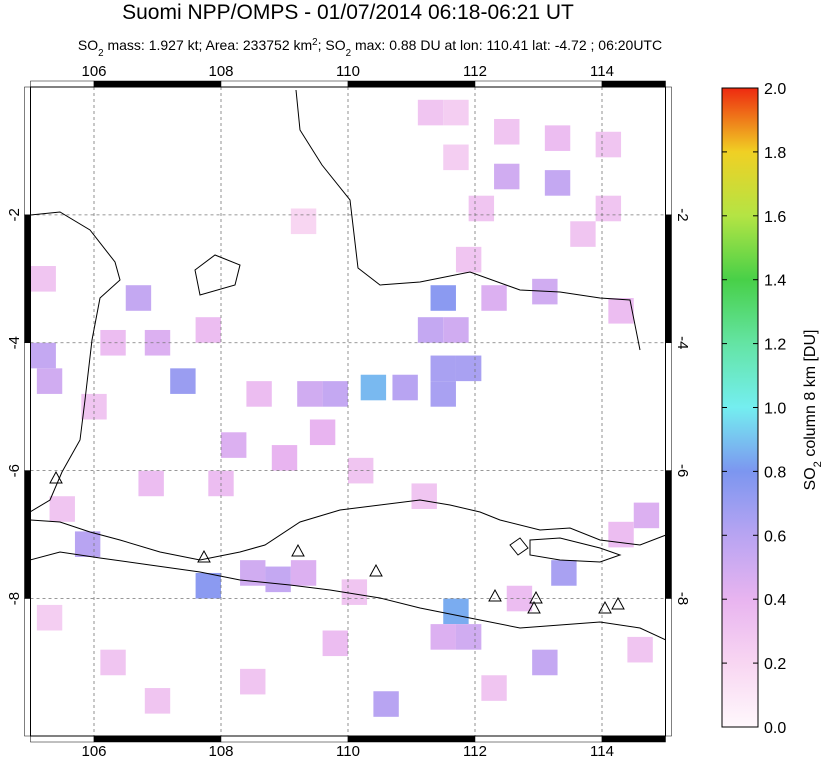 The height and width of the screenshot is (764, 823). Describe the element at coordinates (775, 664) in the screenshot. I see `colorbar-tick-label: 0.2` at that location.